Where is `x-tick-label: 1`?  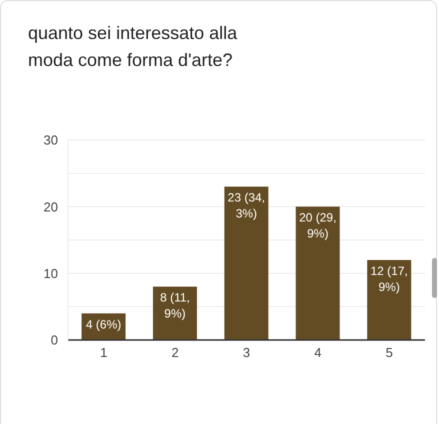 x-tick-label: 1 is located at coordinates (104, 352).